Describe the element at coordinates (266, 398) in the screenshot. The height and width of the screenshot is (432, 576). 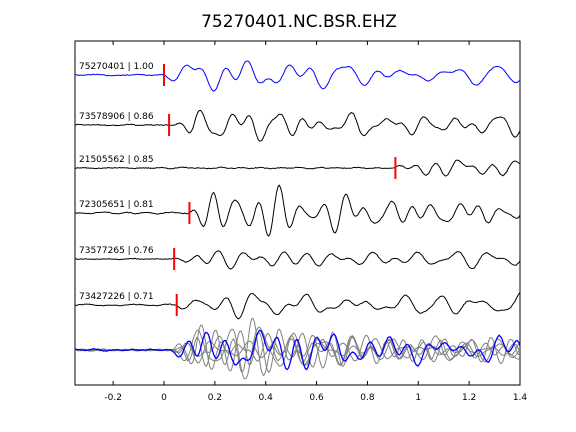
I see `x-tick-label: 0.4` at that location.